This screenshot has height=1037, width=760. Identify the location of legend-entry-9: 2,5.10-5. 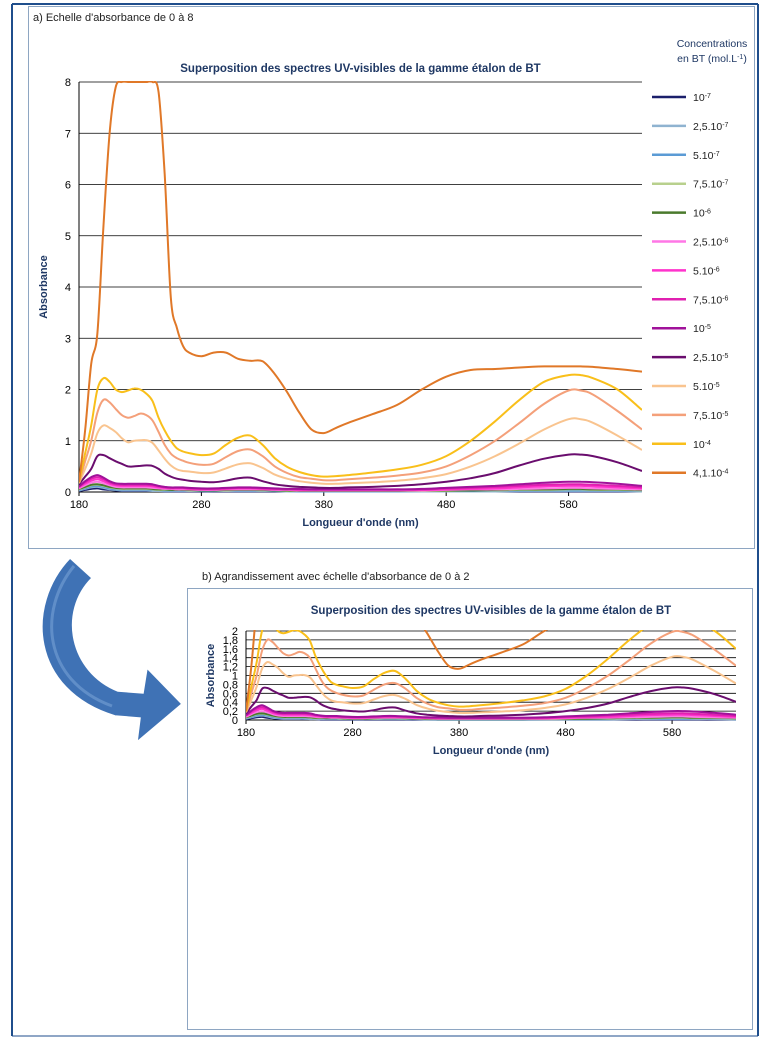
(711, 358).